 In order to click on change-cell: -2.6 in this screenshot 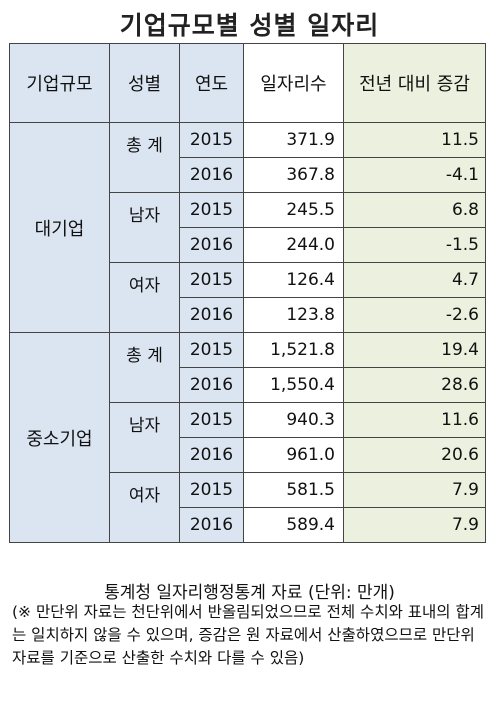, I will do `click(414, 315)`.